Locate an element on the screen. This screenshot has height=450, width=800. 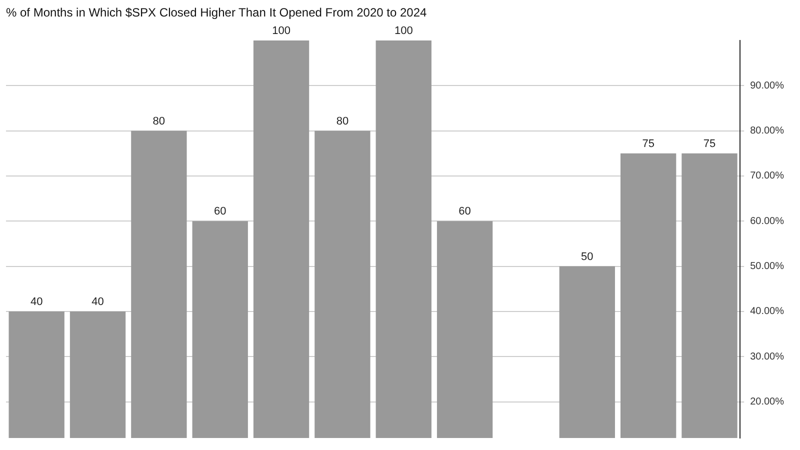
y-tick-label: 40.00% is located at coordinates (767, 312).